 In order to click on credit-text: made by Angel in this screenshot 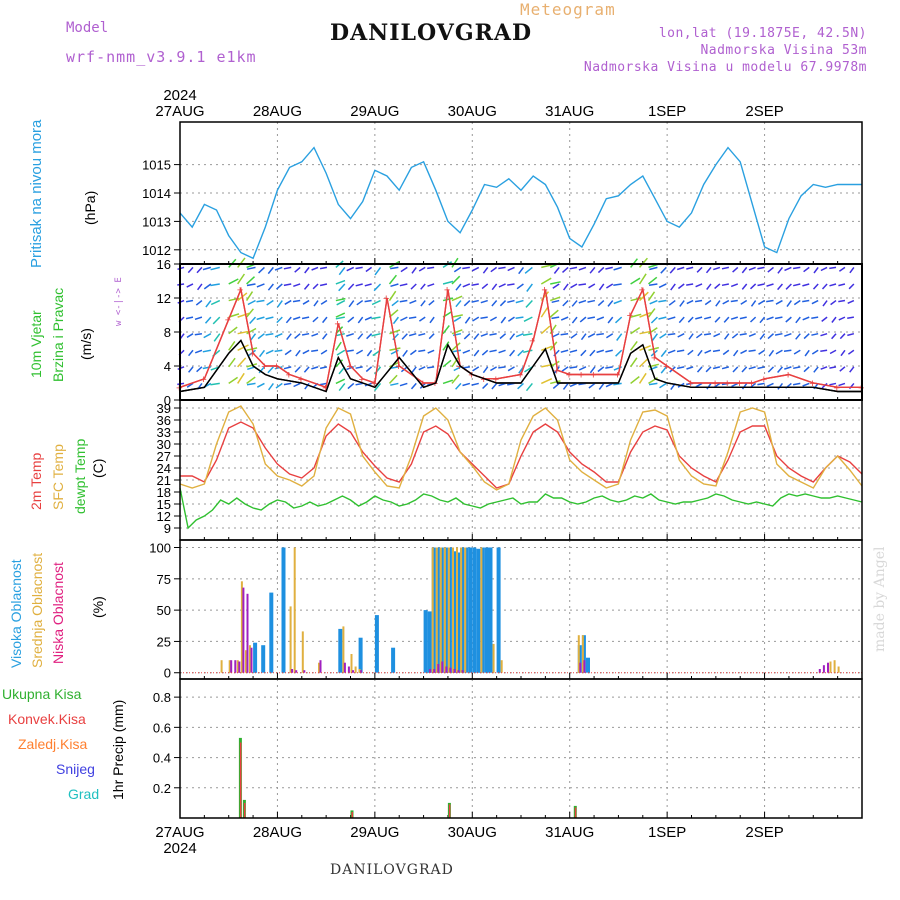, I will do `click(880, 599)`.